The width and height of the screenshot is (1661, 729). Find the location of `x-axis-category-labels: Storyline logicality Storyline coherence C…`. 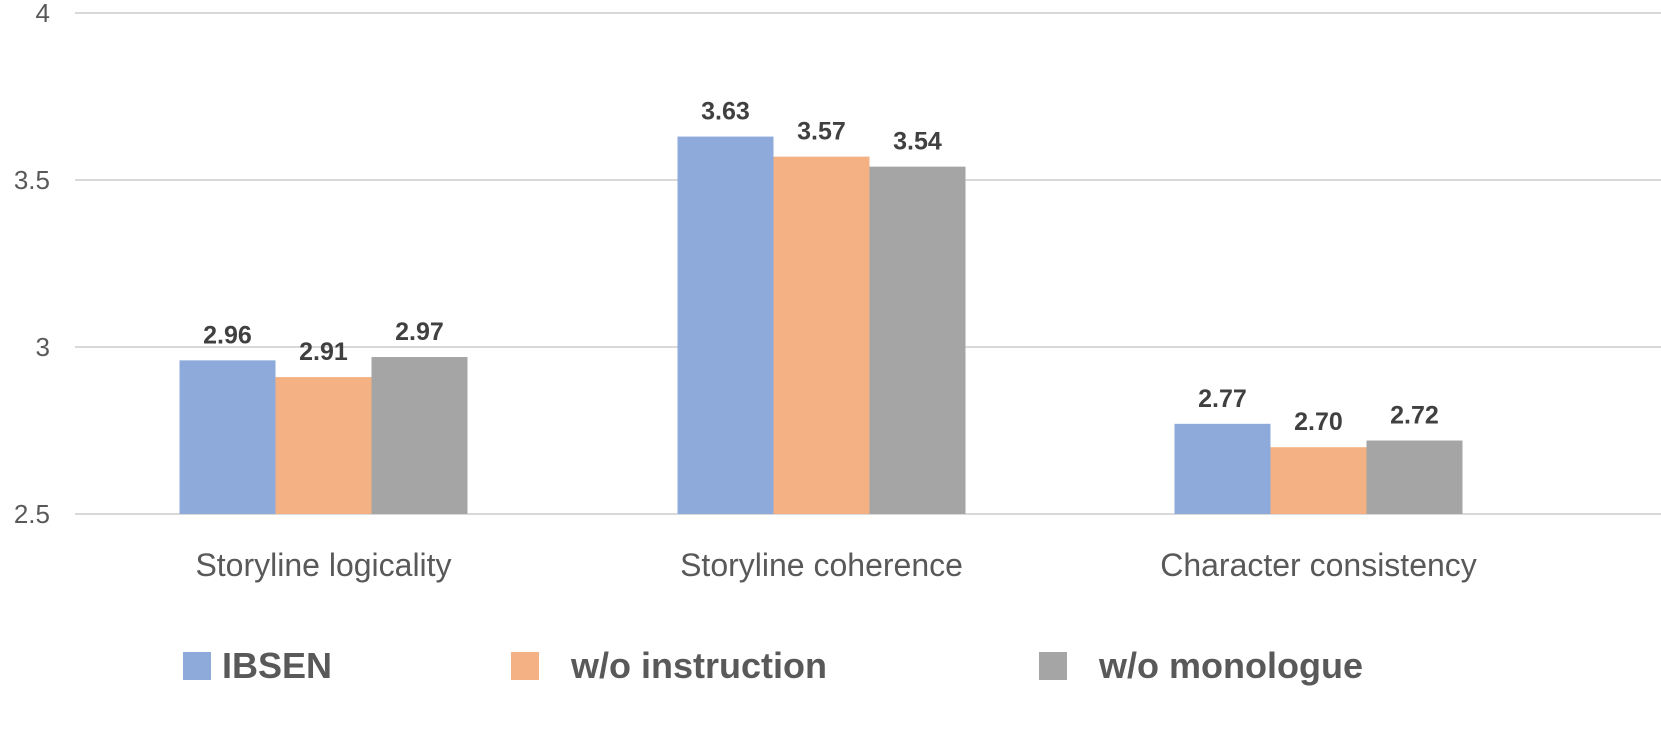

x-axis-category-labels: Storyline logicality Storyline coherence C… is located at coordinates (835, 565).